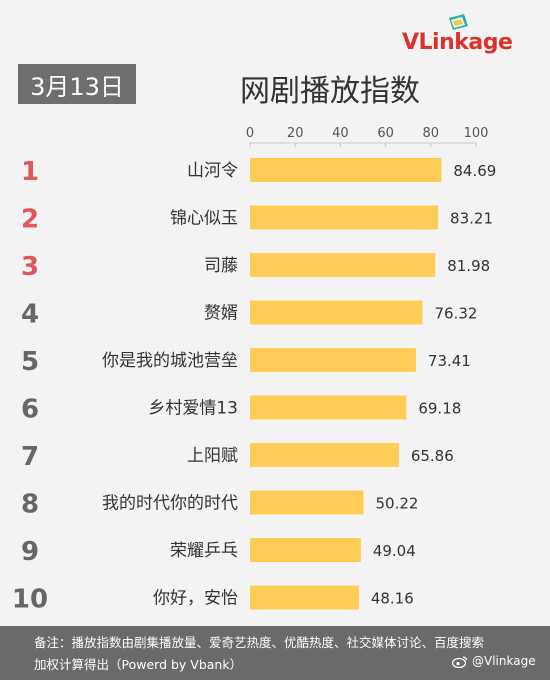 This screenshot has height=680, width=550. I want to click on category-label: 赘婿, so click(221, 314).